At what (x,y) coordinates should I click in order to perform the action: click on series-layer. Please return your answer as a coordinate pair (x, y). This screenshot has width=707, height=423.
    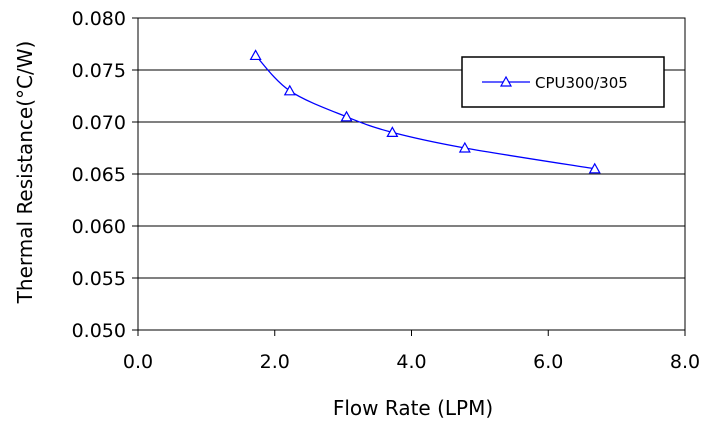
    Looking at the image, I should click on (425, 111).